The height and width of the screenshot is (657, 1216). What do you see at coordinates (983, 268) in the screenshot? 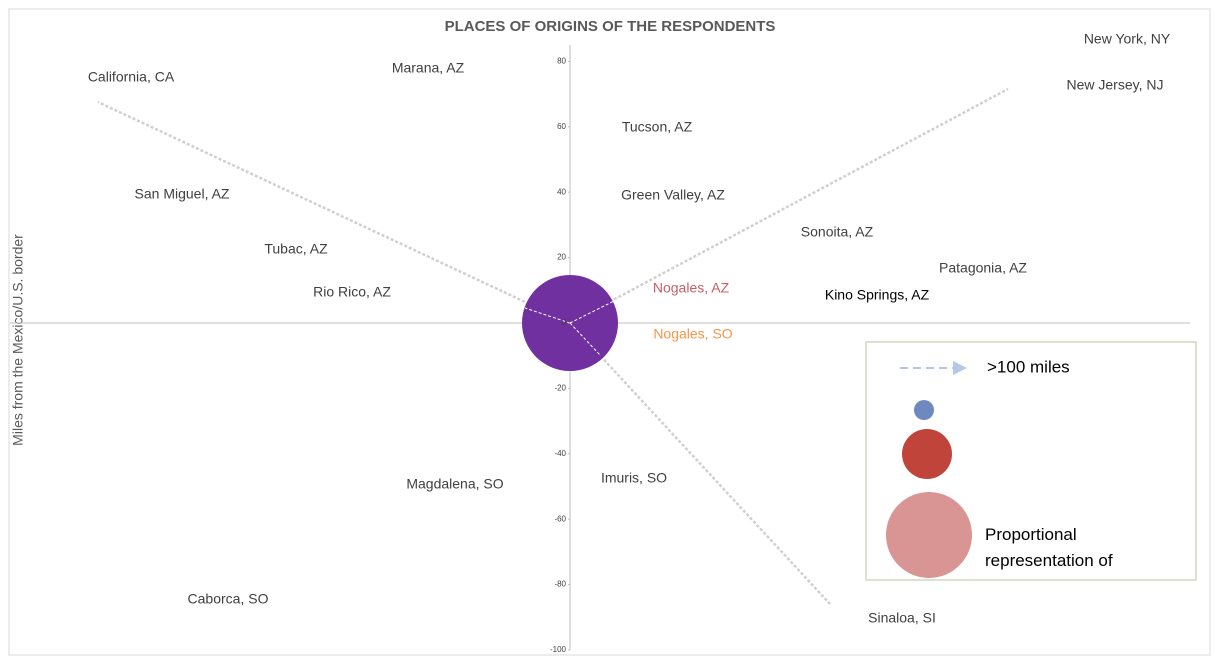
I see `place-label: Patagonia, AZ` at bounding box center [983, 268].